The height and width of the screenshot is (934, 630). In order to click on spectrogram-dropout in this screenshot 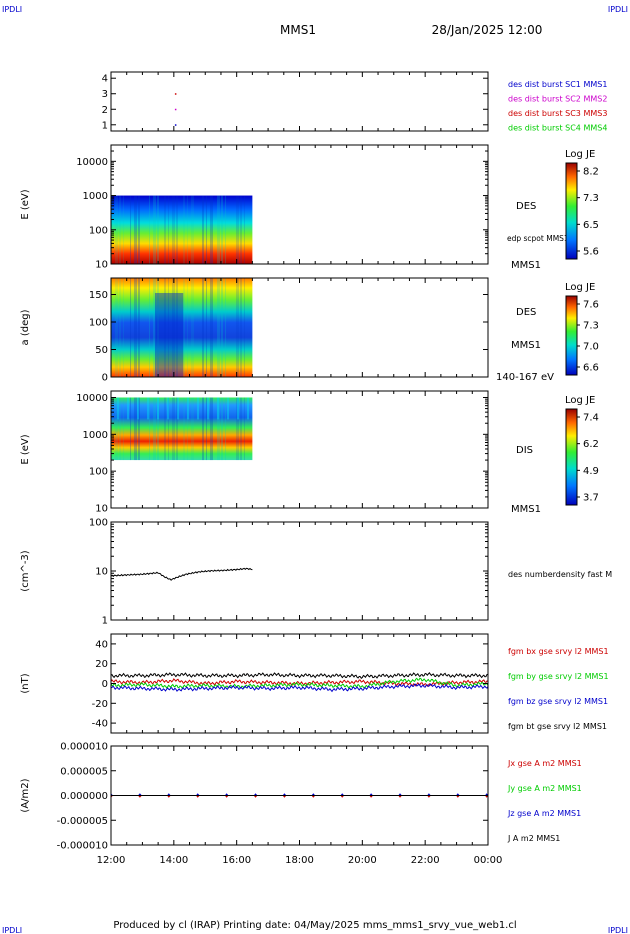, I will do `click(169, 335)`.